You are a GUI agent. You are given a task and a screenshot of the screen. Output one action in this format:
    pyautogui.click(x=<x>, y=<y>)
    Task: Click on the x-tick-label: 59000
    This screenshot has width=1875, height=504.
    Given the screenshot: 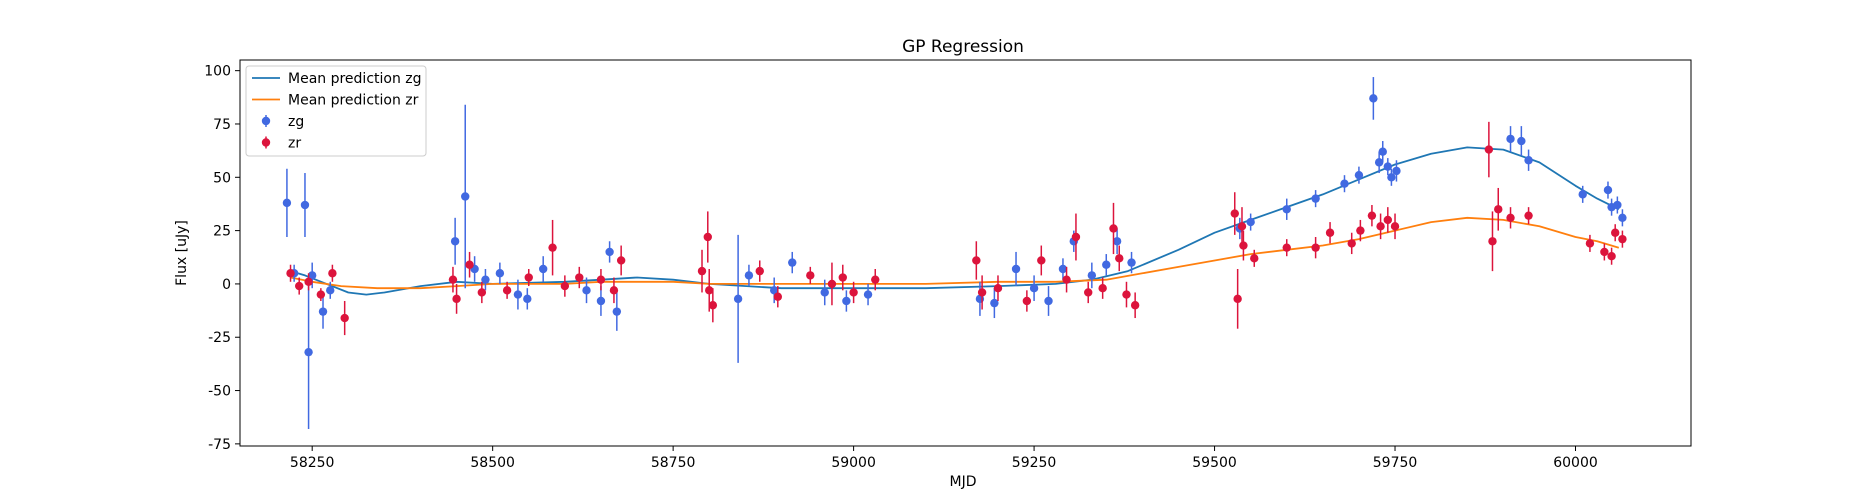 What is the action you would take?
    pyautogui.click(x=853, y=463)
    